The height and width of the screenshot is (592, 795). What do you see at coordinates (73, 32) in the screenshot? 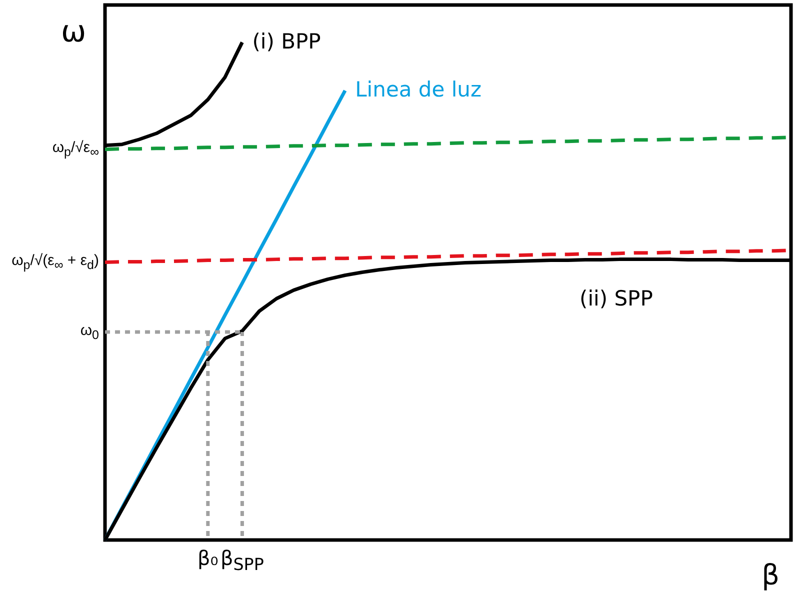
I see `y-axis-title: ω` at bounding box center [73, 32].